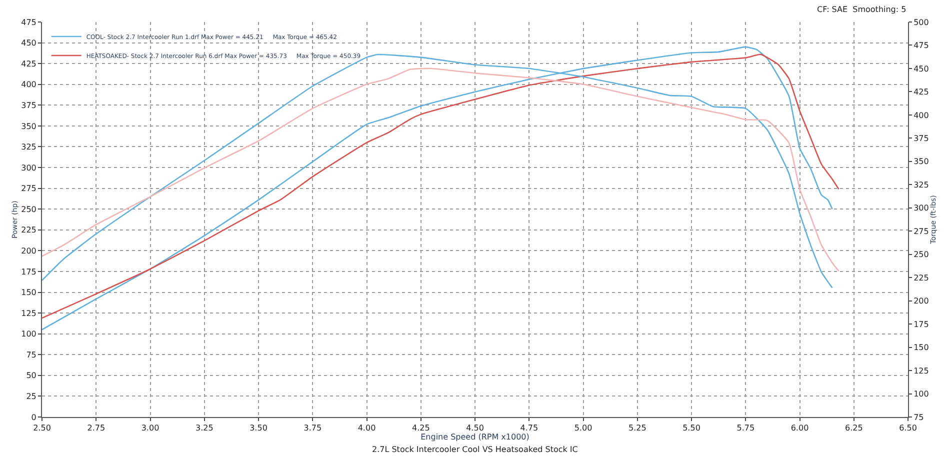  Describe the element at coordinates (475, 428) in the screenshot. I see `x-tick-label: 4.50` at that location.